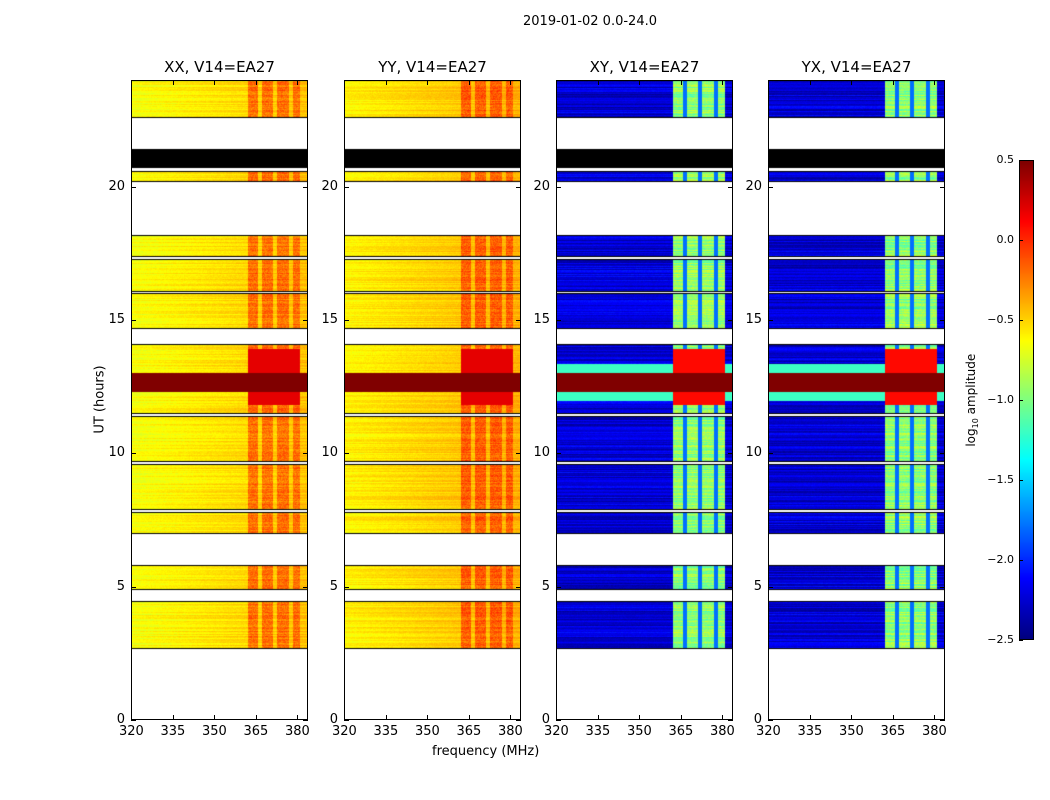 This screenshot has height=800, width=1050. I want to click on colorbar-tick-label: 0.0, so click(1005, 239).